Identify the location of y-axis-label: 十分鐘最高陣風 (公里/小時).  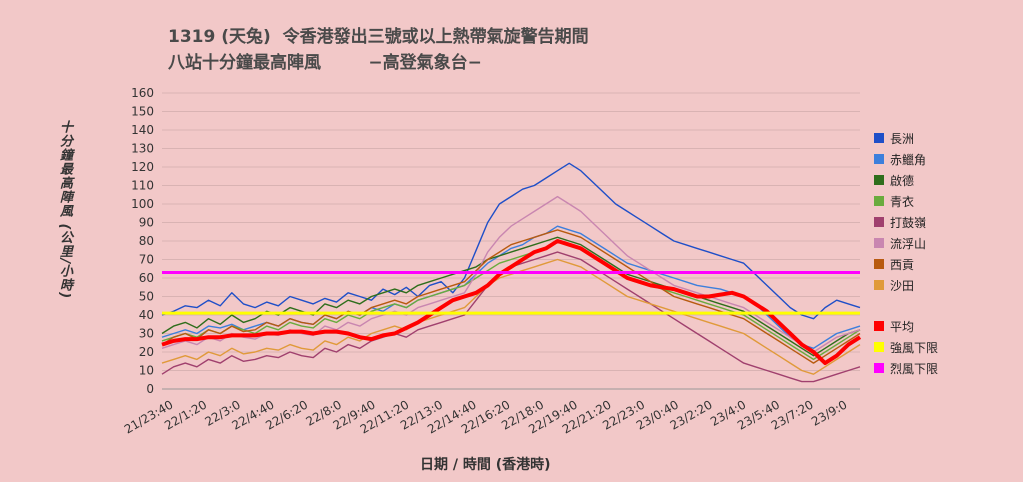
(64, 210).